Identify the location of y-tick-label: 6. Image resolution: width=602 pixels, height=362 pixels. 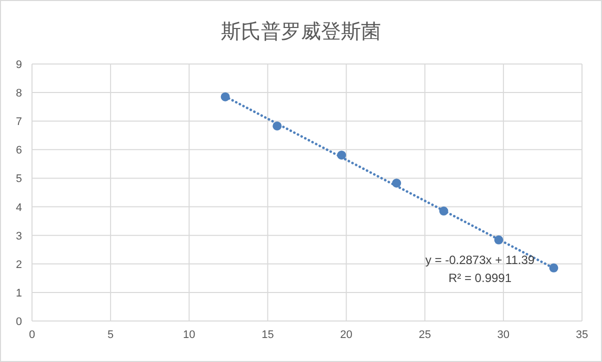
(19, 150).